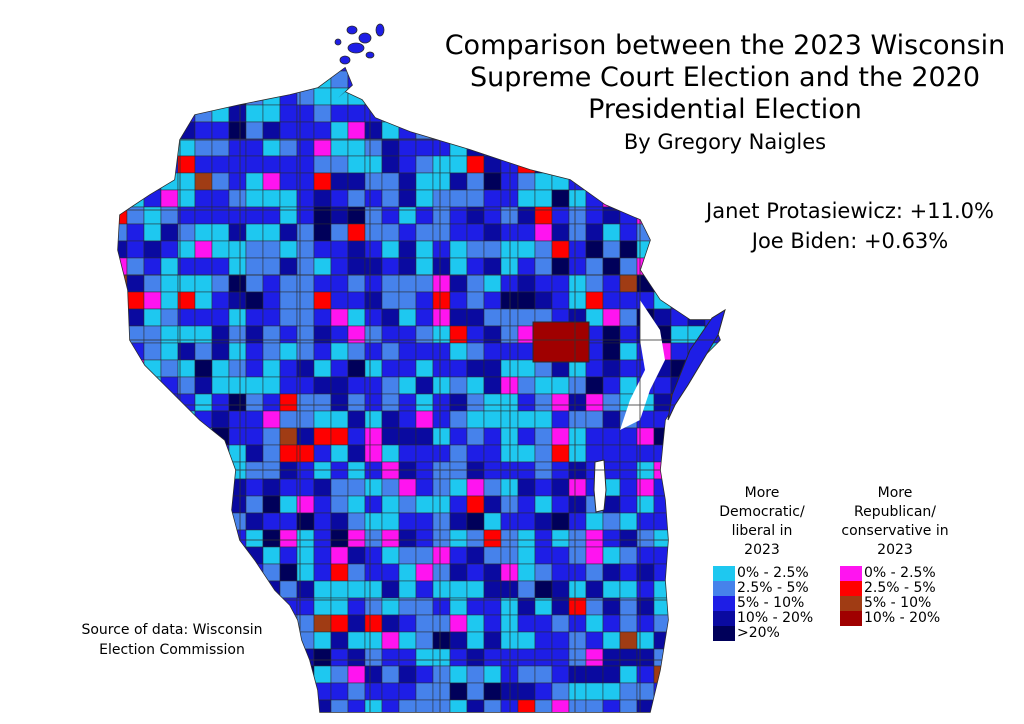 This screenshot has width=1024, height=724. What do you see at coordinates (898, 603) in the screenshot?
I see `legend-label: 5% - 10%` at bounding box center [898, 603].